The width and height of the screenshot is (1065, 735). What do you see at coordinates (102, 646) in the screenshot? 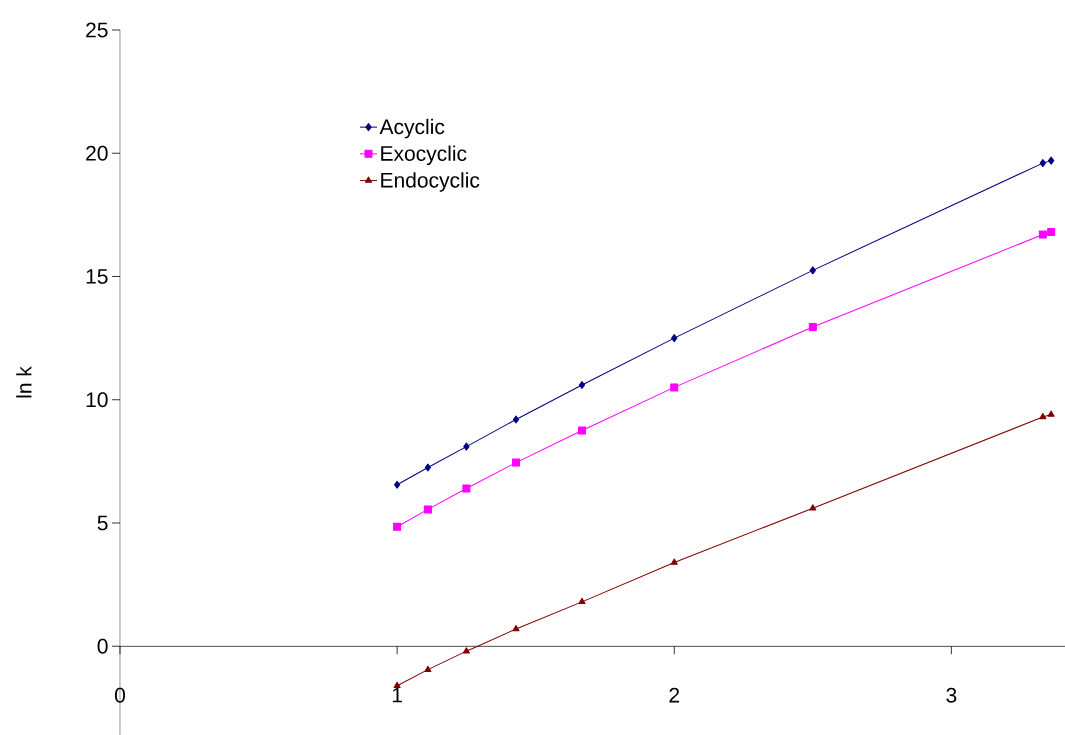
I see `y-tick-label: 0` at bounding box center [102, 646].